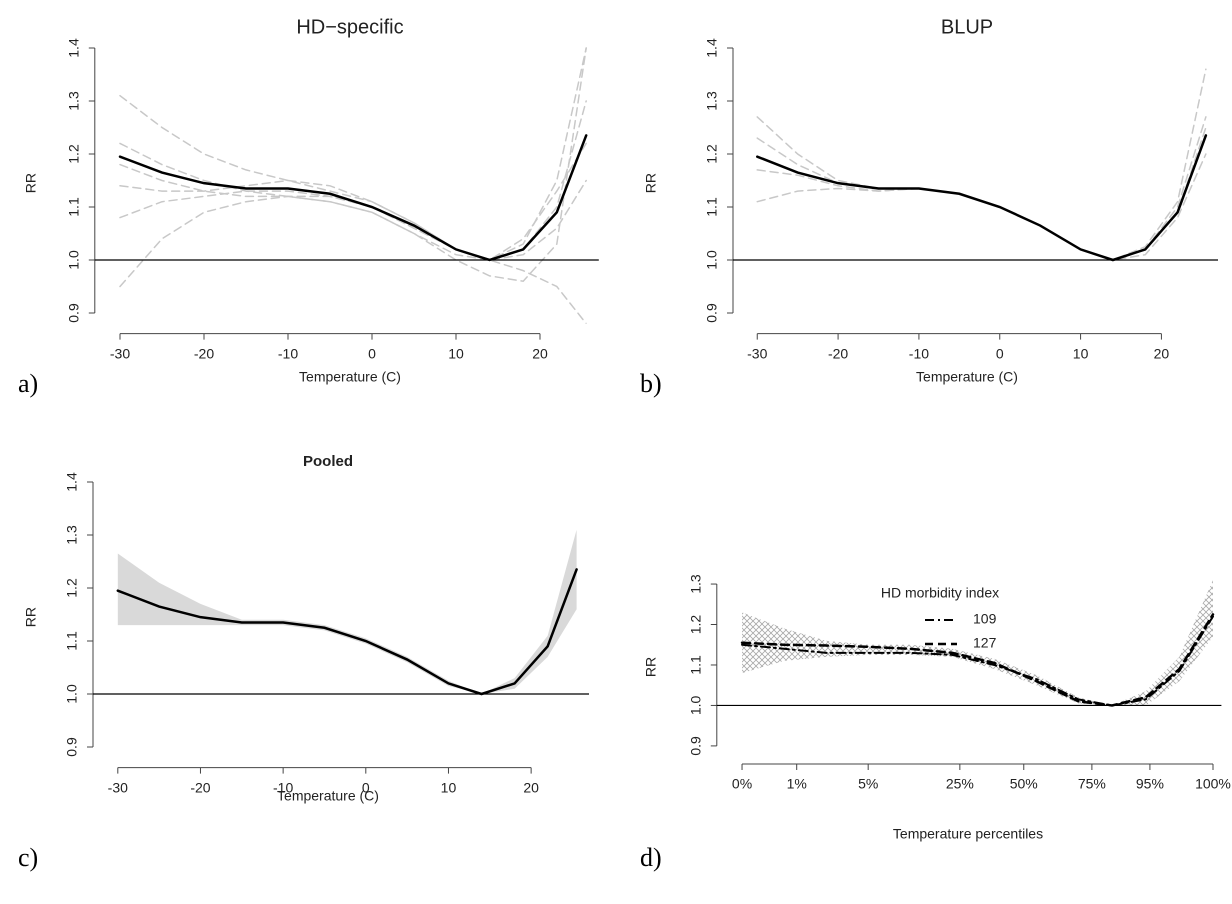  What do you see at coordinates (1024, 784) in the screenshot?
I see `x-tick-label: 50%` at bounding box center [1024, 784].